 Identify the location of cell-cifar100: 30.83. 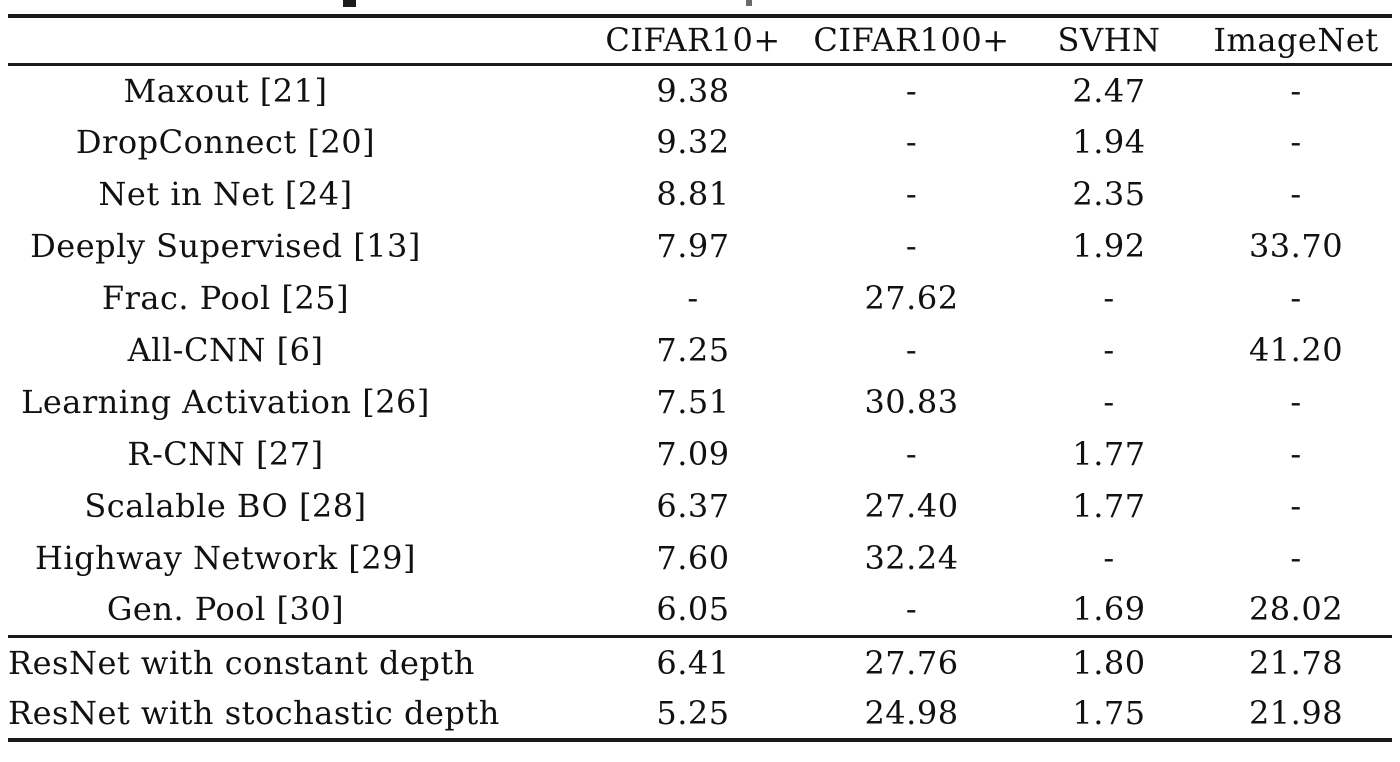
(911, 402).